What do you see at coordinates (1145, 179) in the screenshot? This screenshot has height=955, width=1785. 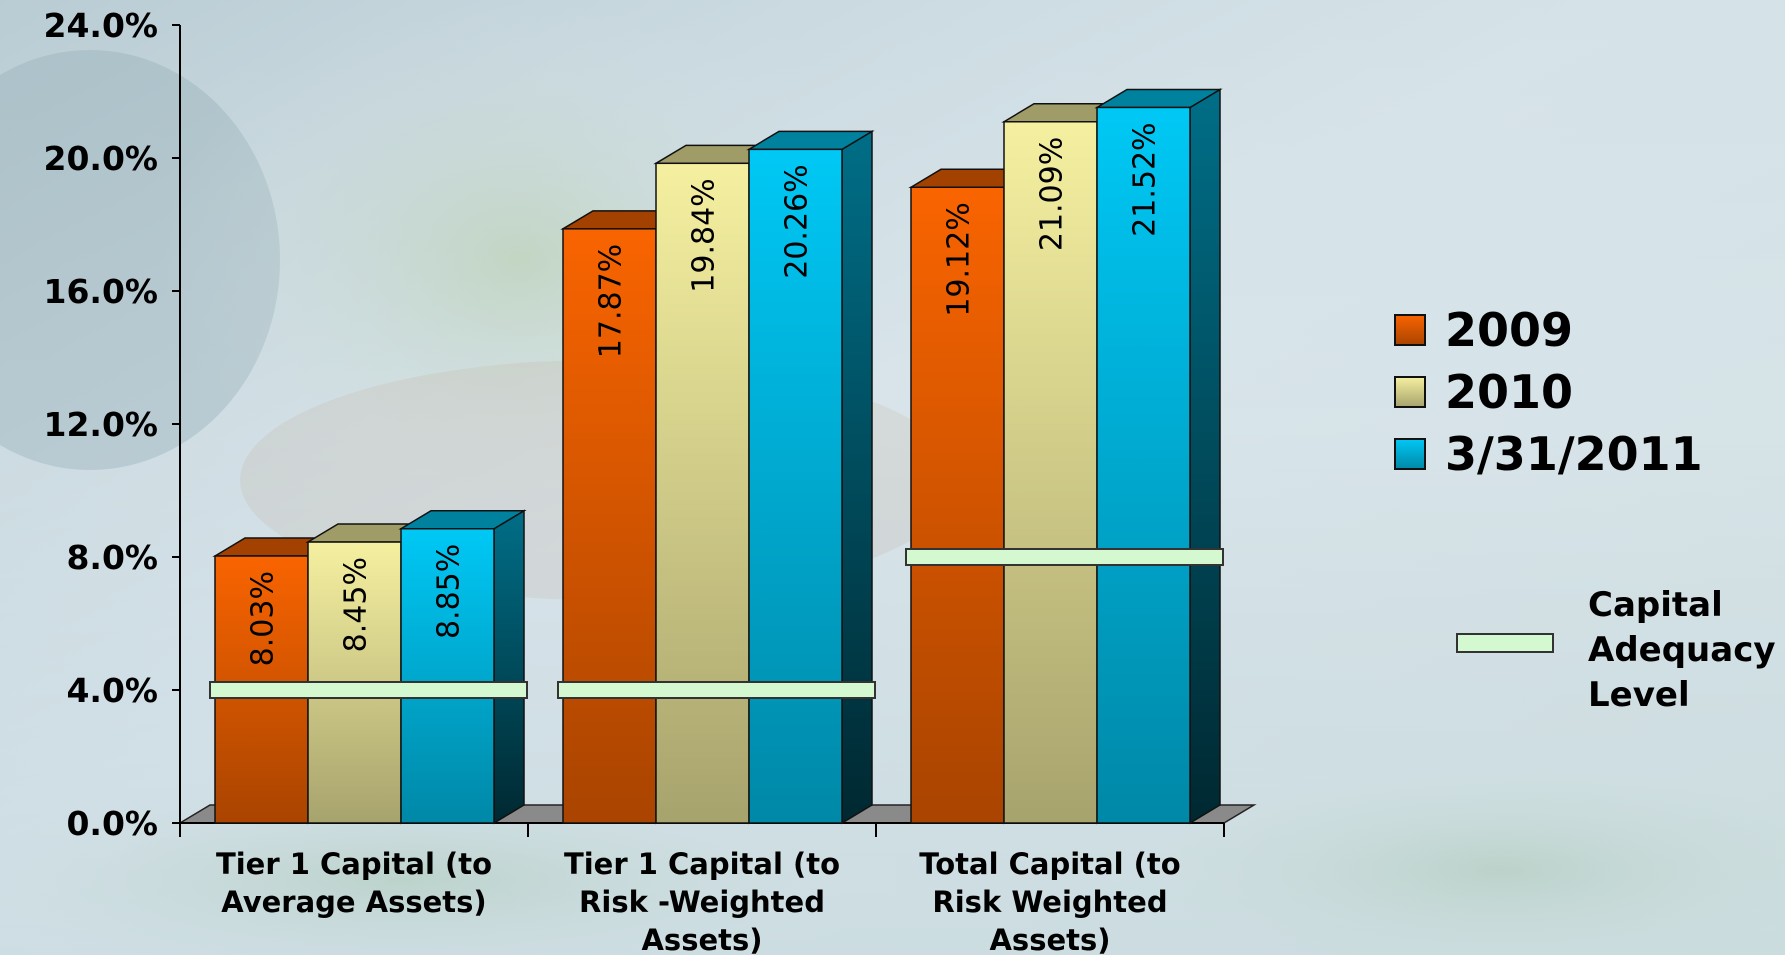 I see `data-label: 21.52%` at bounding box center [1145, 179].